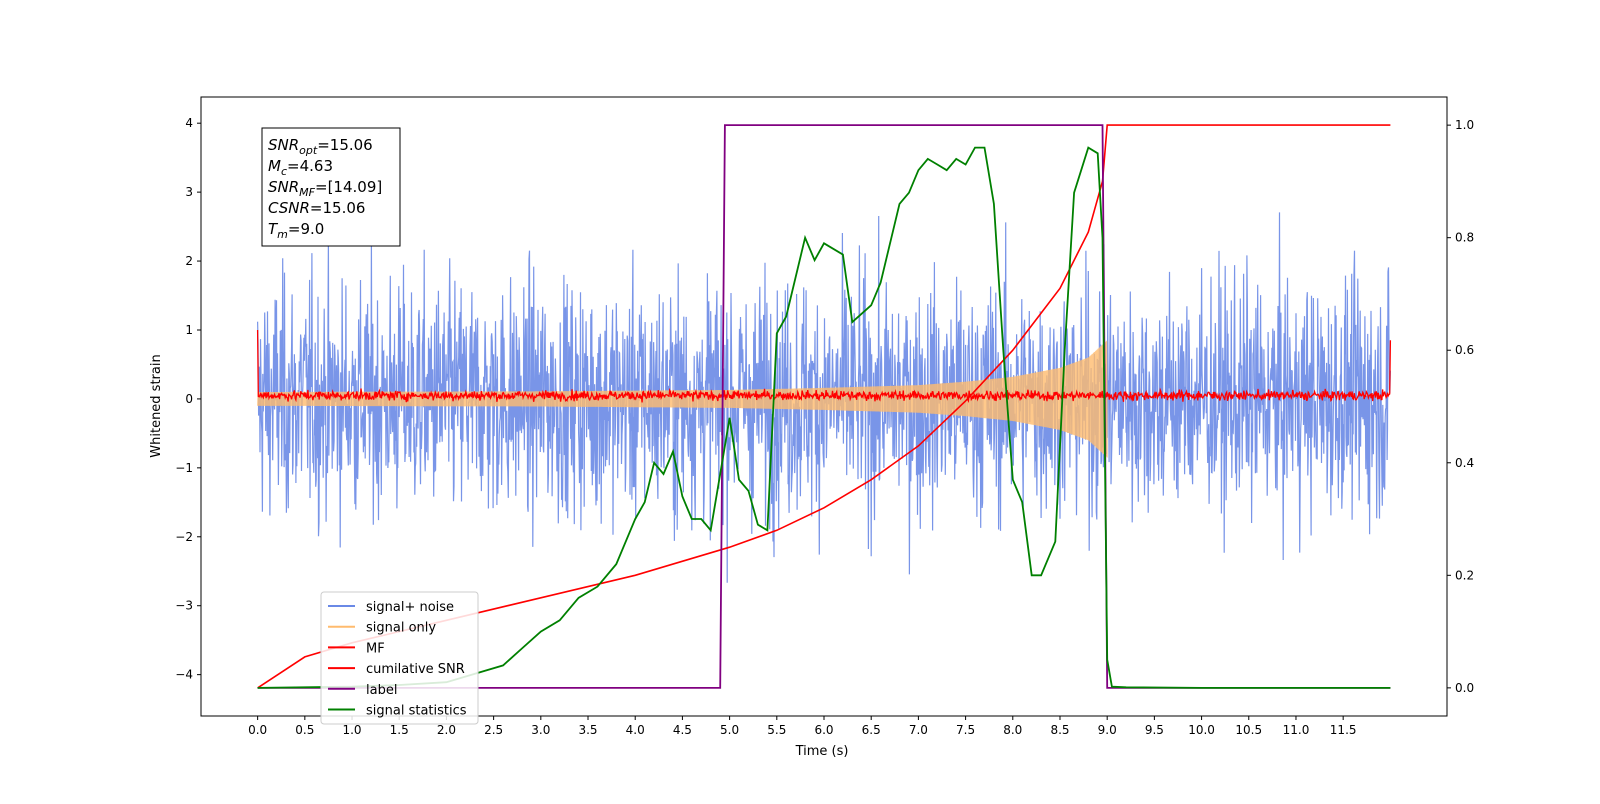 The image size is (1600, 804). I want to click on x-tick-label: 2.0, so click(446, 730).